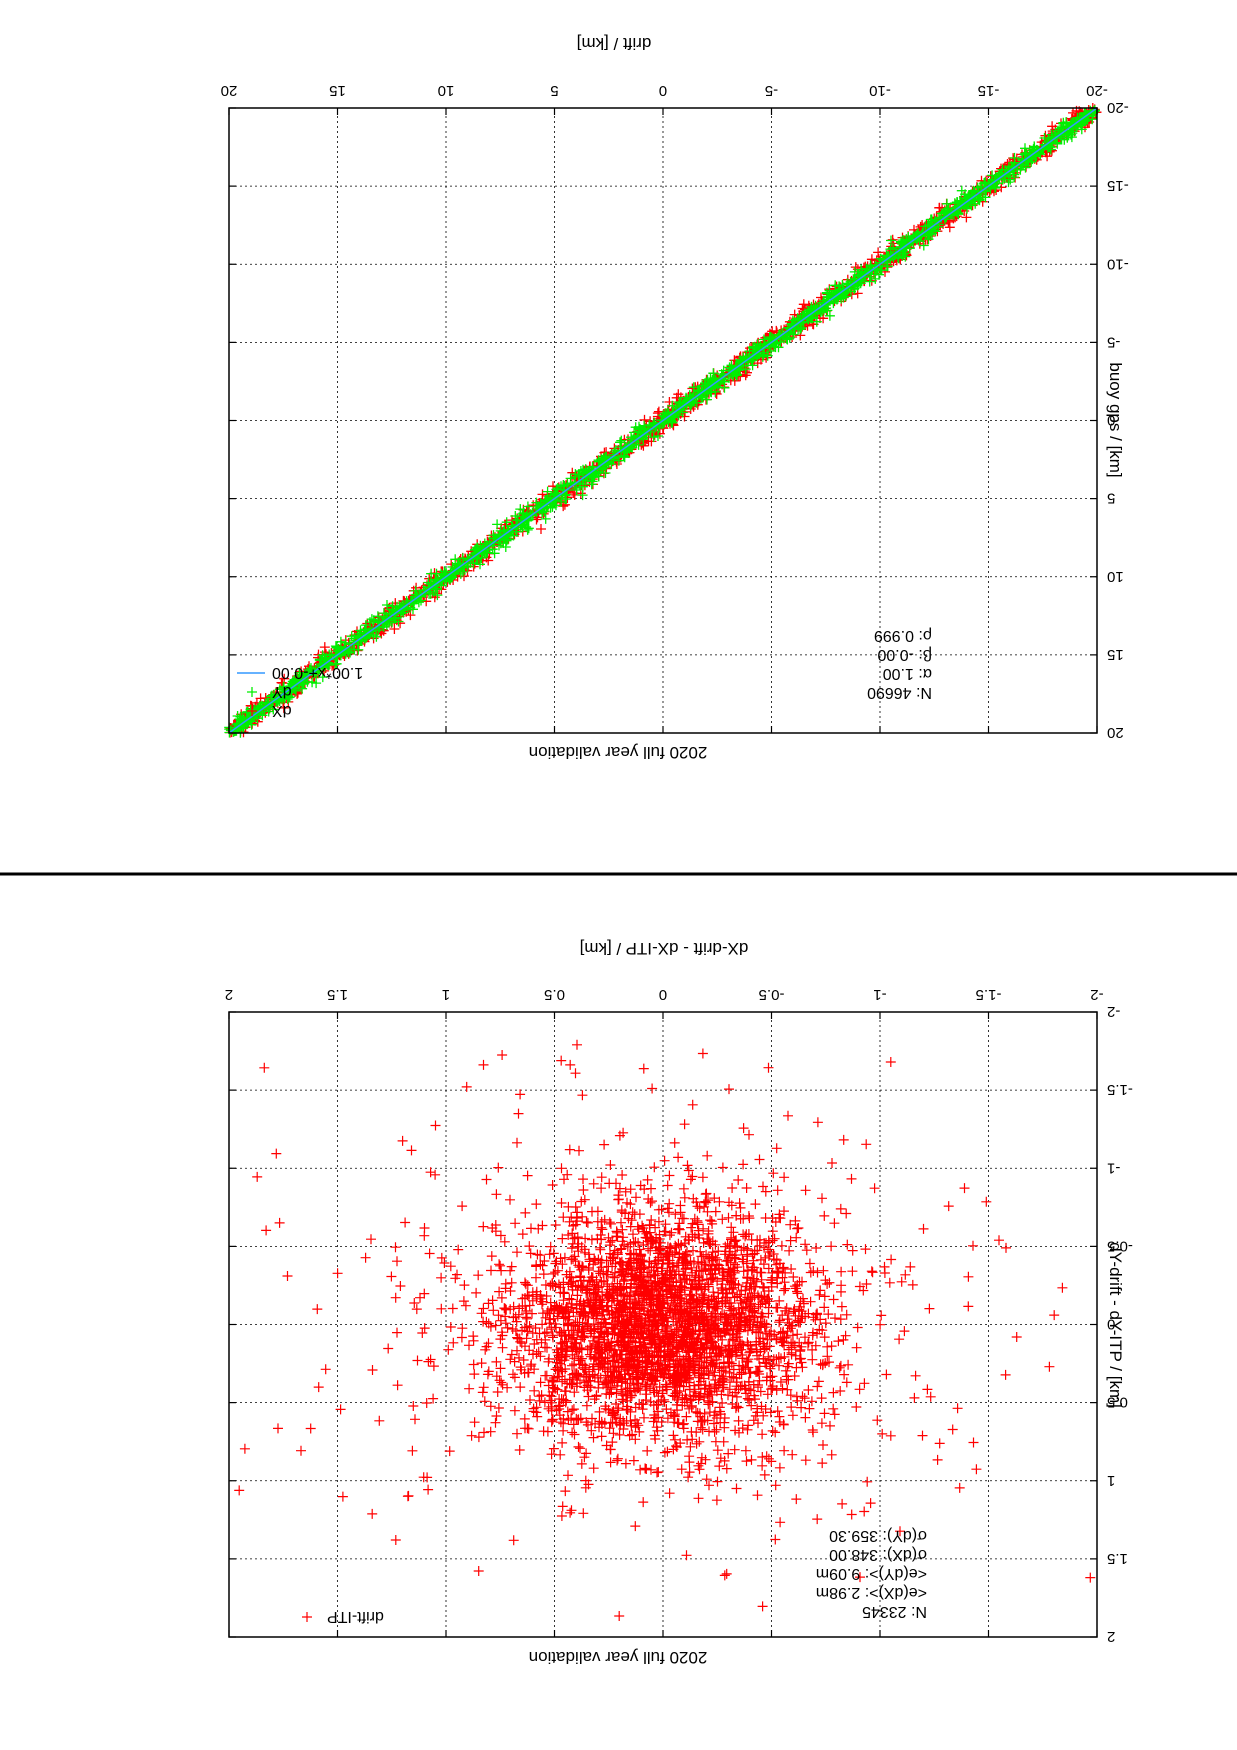 The image size is (1237, 1750). I want to click on plot1-stat-mean-dy: <e(dY)>: 9.09m, so click(871, 1573).